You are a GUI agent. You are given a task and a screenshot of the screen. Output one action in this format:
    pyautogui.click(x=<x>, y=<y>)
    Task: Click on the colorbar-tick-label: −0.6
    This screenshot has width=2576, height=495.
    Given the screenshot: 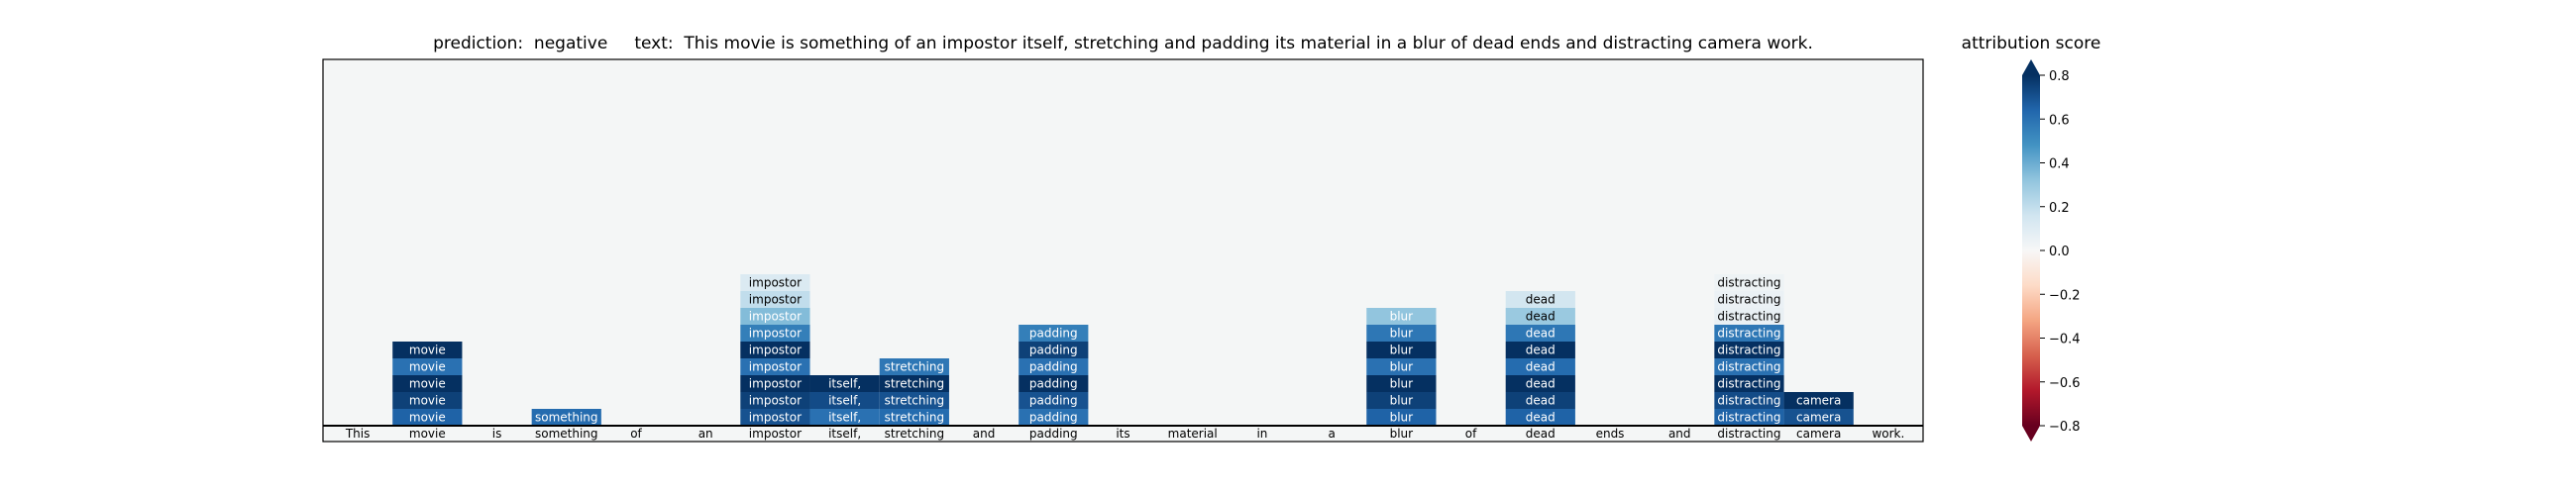 What is the action you would take?
    pyautogui.click(x=2065, y=384)
    